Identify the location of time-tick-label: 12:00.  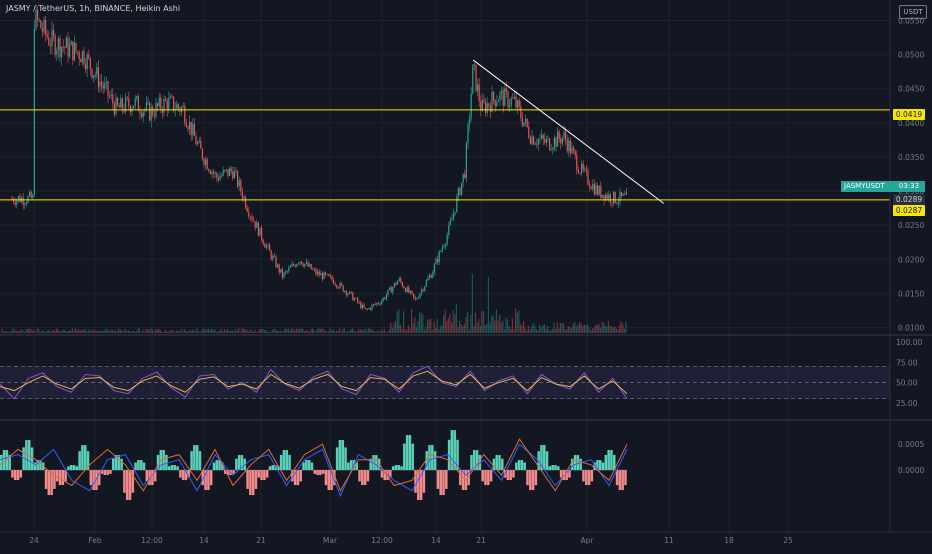
(382, 540).